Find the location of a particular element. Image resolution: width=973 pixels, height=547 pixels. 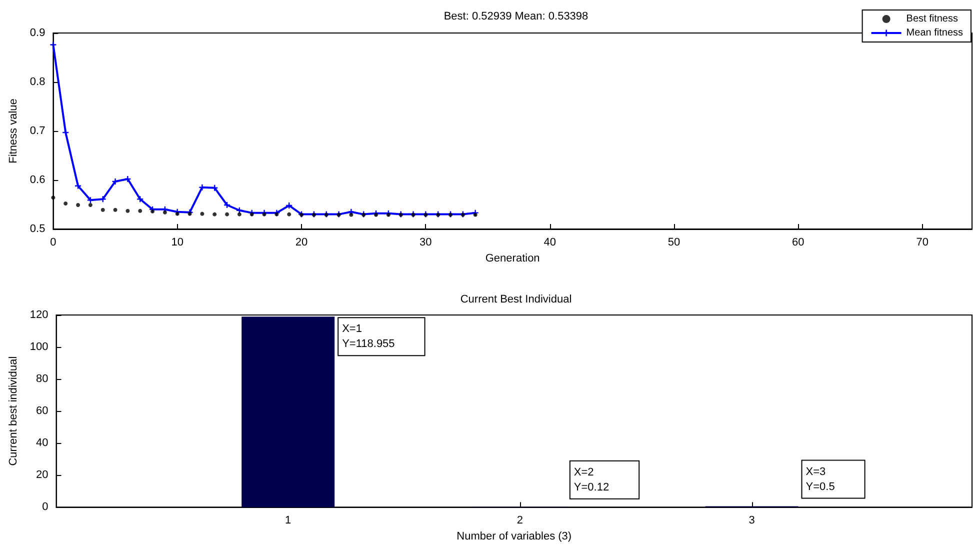

annotation: X=3 Y=0.5 is located at coordinates (820, 479).